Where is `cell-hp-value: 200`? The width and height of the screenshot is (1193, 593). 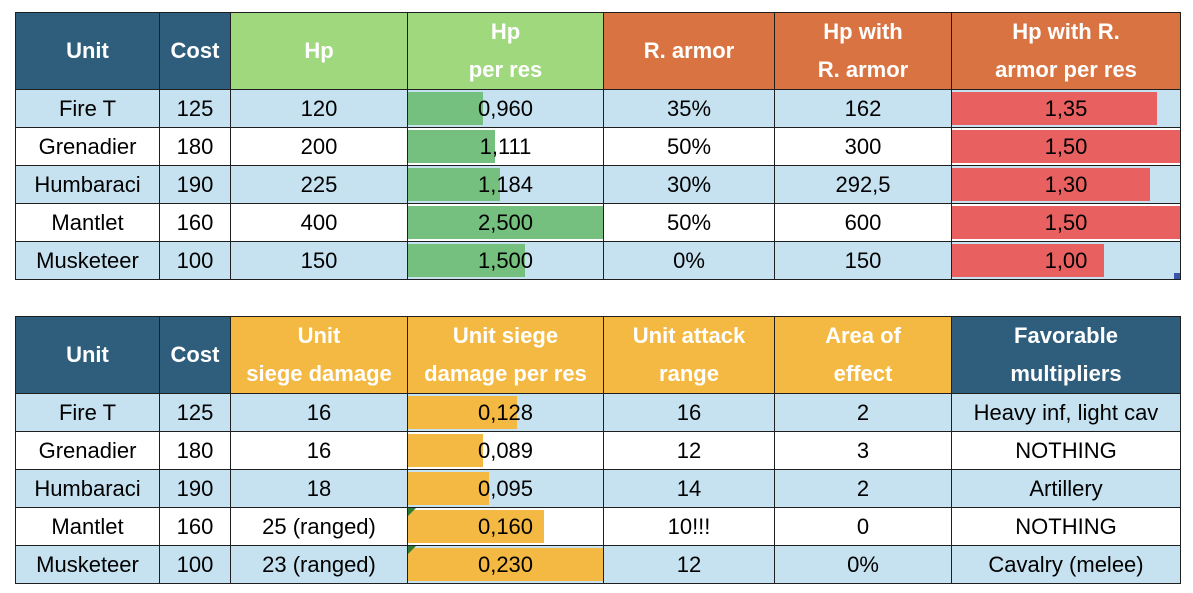 cell-hp-value: 200 is located at coordinates (319, 146).